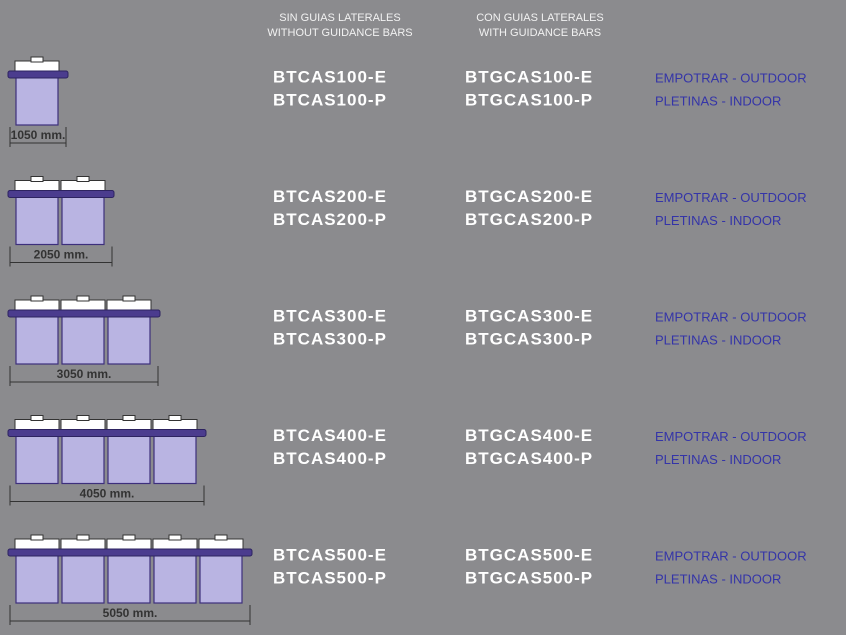  What do you see at coordinates (529, 196) in the screenshot?
I see `product-code: BTGCAS200-E` at bounding box center [529, 196].